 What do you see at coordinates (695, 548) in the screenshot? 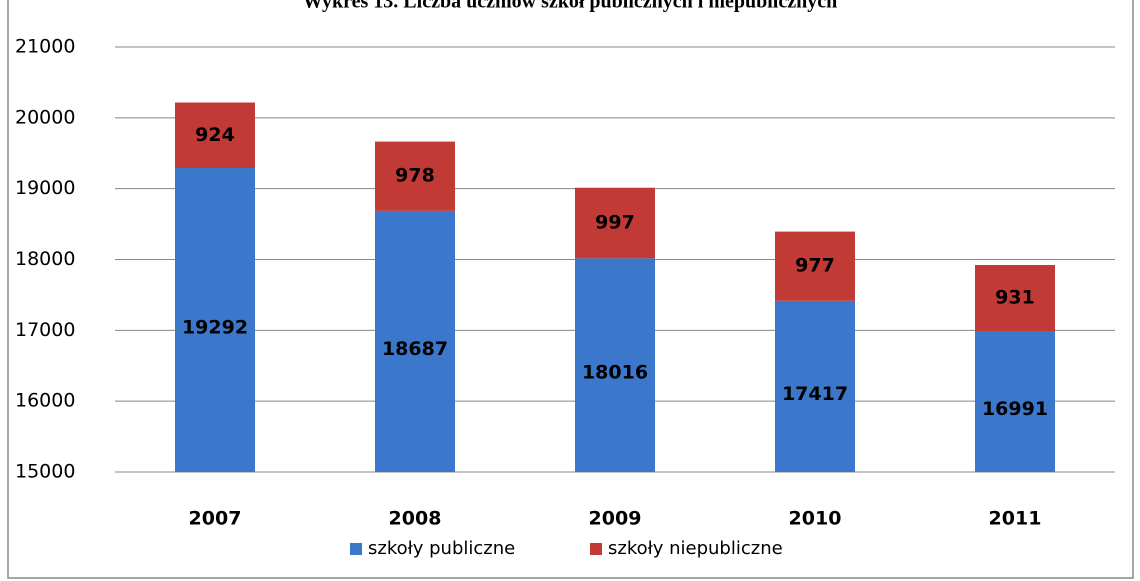
I see `legend-label: szkoły niepubliczne` at bounding box center [695, 548].